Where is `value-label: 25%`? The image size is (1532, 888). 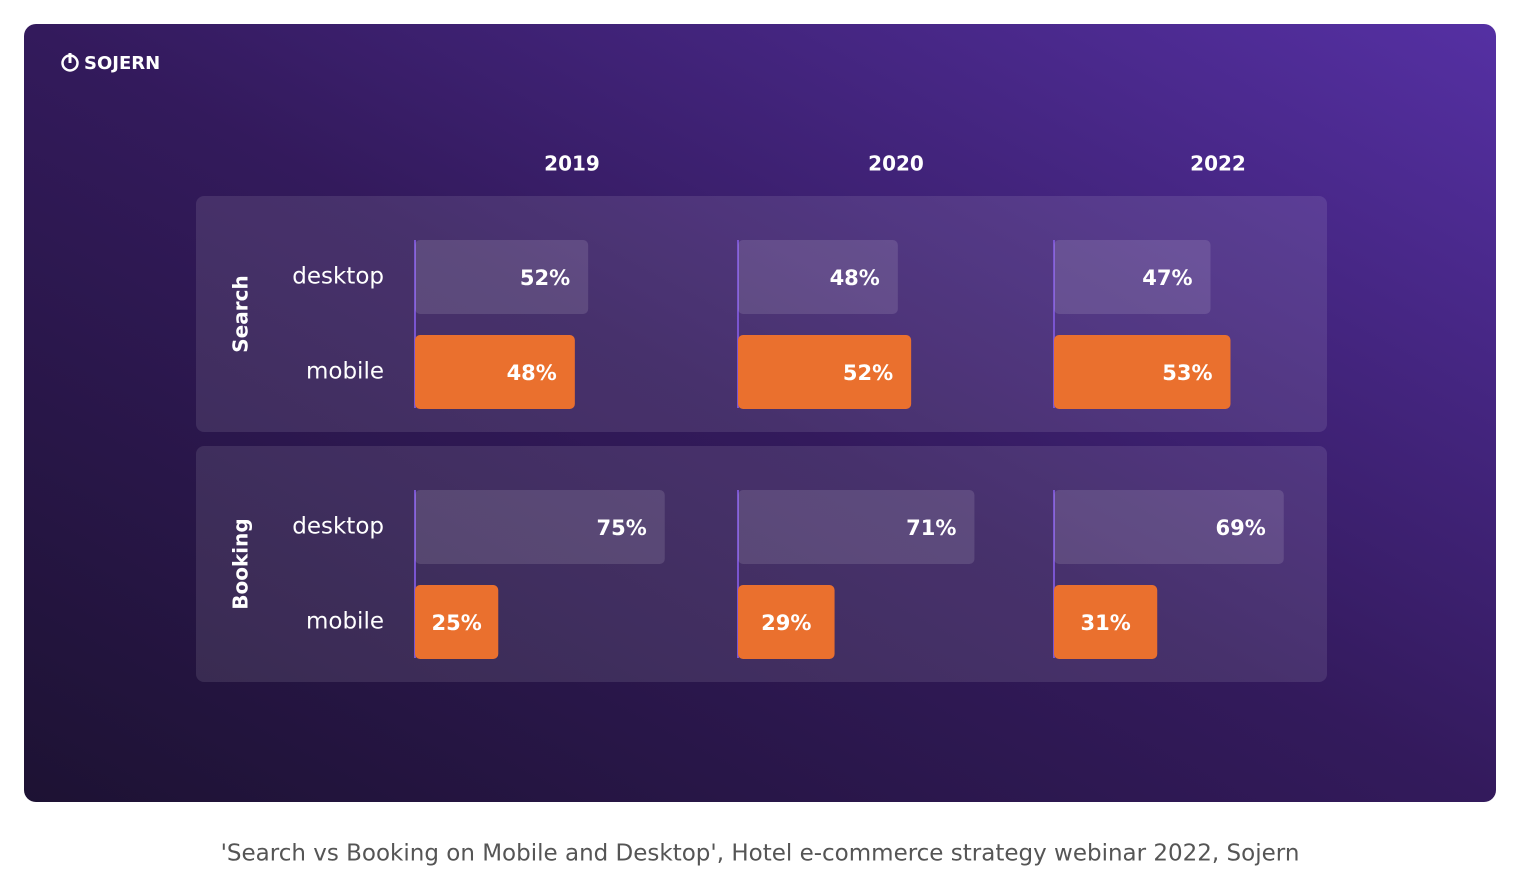
value-label: 25% is located at coordinates (456, 623).